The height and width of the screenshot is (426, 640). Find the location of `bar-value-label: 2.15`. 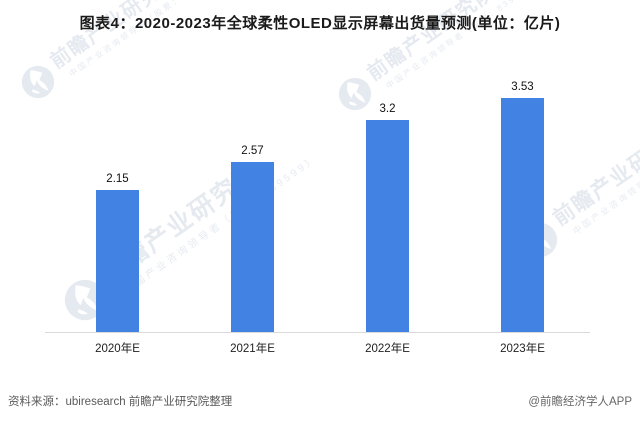

bar-value-label: 2.15 is located at coordinates (117, 179).